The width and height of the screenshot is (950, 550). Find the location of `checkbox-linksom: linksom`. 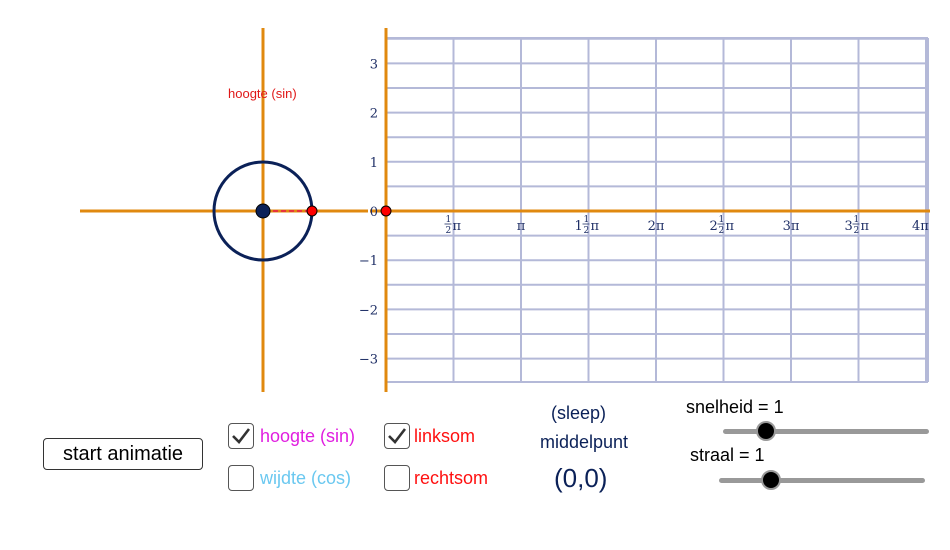

checkbox-linksom: linksom is located at coordinates (429, 436).